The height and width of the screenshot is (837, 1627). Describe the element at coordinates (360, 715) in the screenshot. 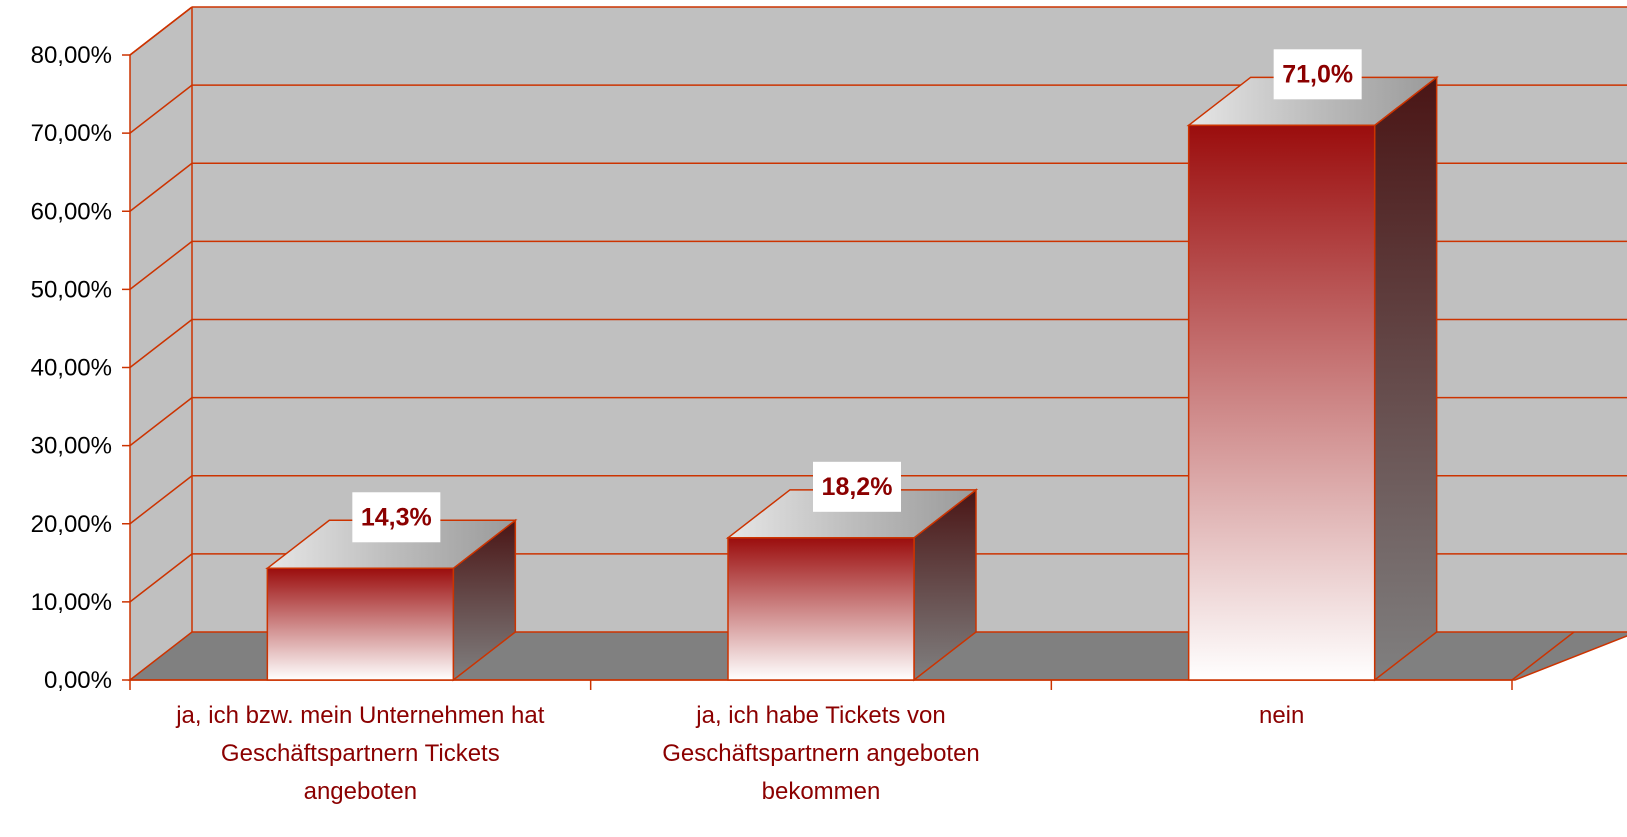

I see `x-category-label-line: ja, ich bzw. mein Unternehmen hat` at that location.